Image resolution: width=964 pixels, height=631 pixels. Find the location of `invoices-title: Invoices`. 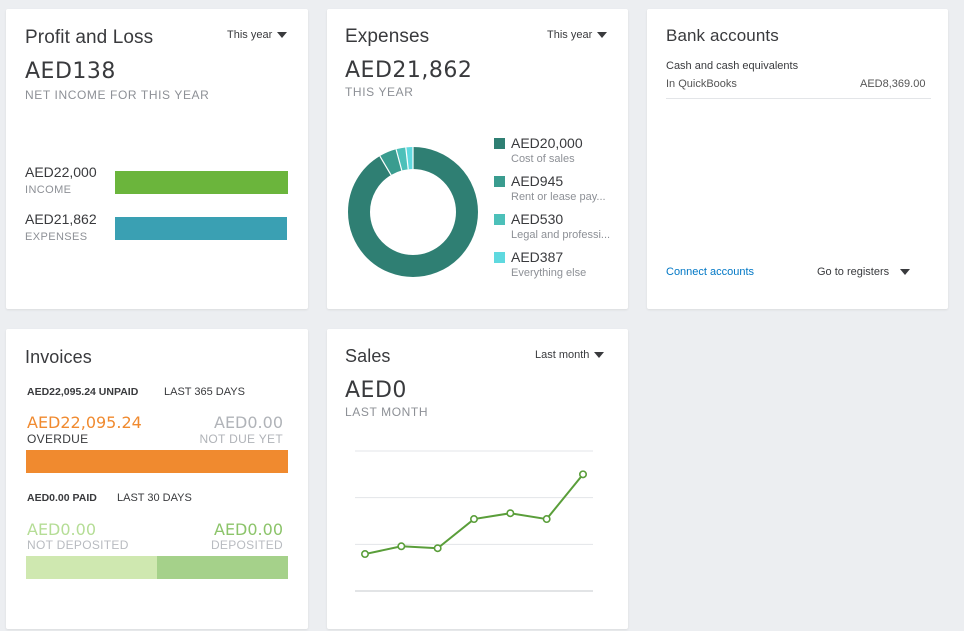

invoices-title: Invoices is located at coordinates (58, 357).